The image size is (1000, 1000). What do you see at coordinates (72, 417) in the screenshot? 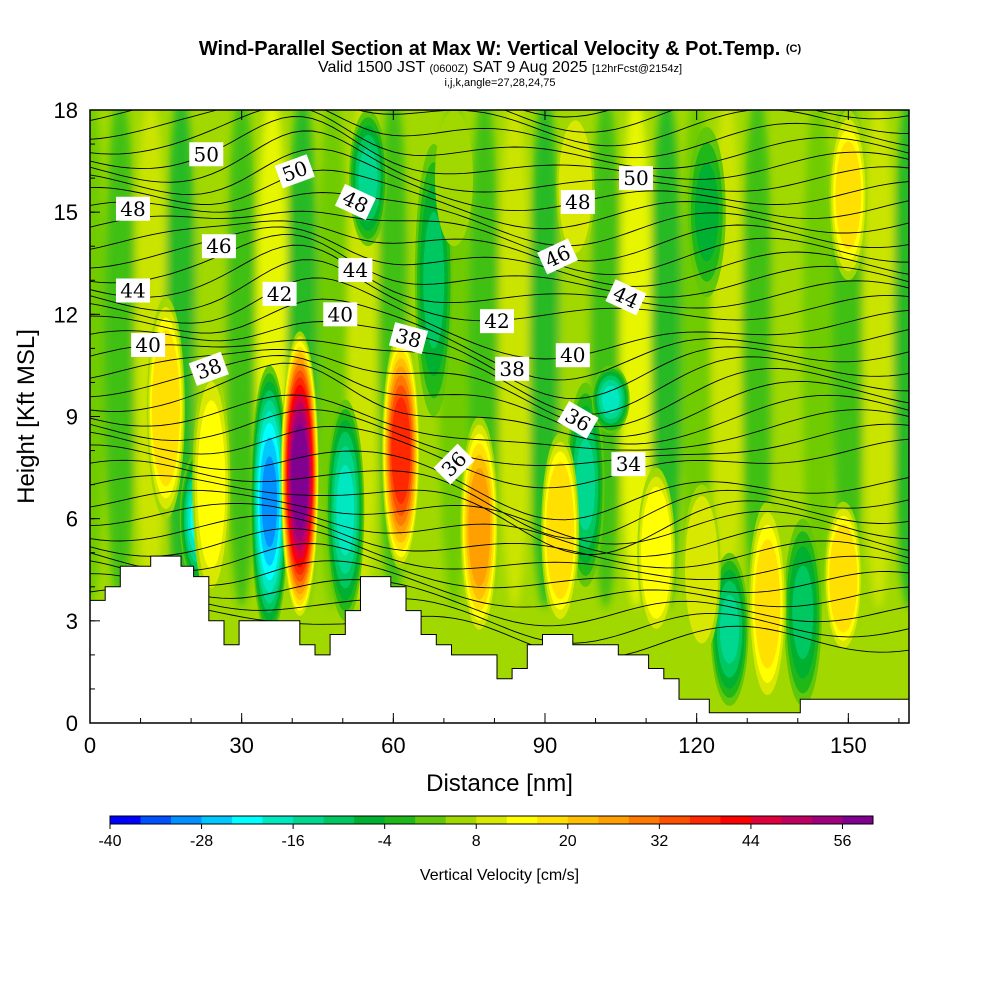
I see `y-tick-label: 9` at bounding box center [72, 417].